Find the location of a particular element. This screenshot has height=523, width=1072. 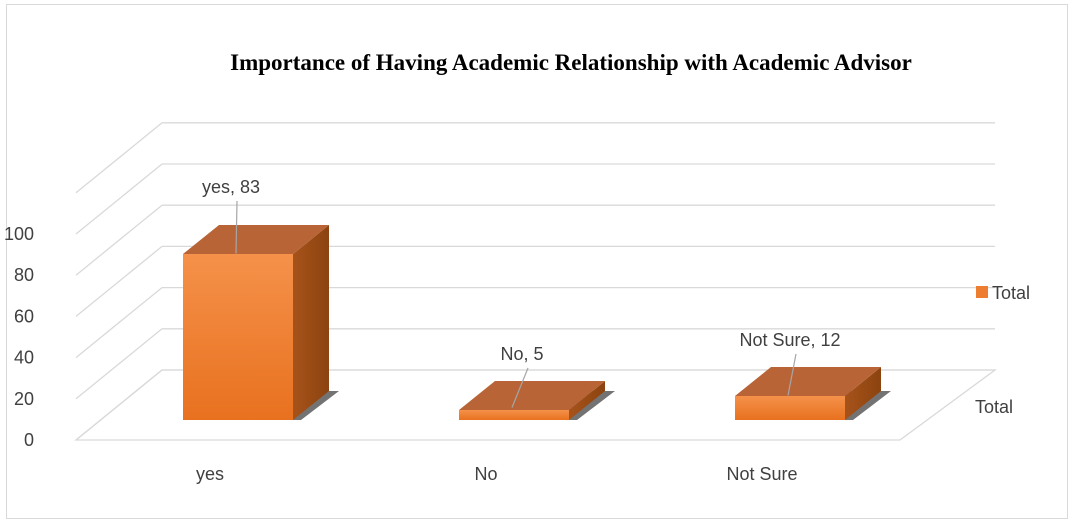

y-tick-label: 20 is located at coordinates (24, 399).